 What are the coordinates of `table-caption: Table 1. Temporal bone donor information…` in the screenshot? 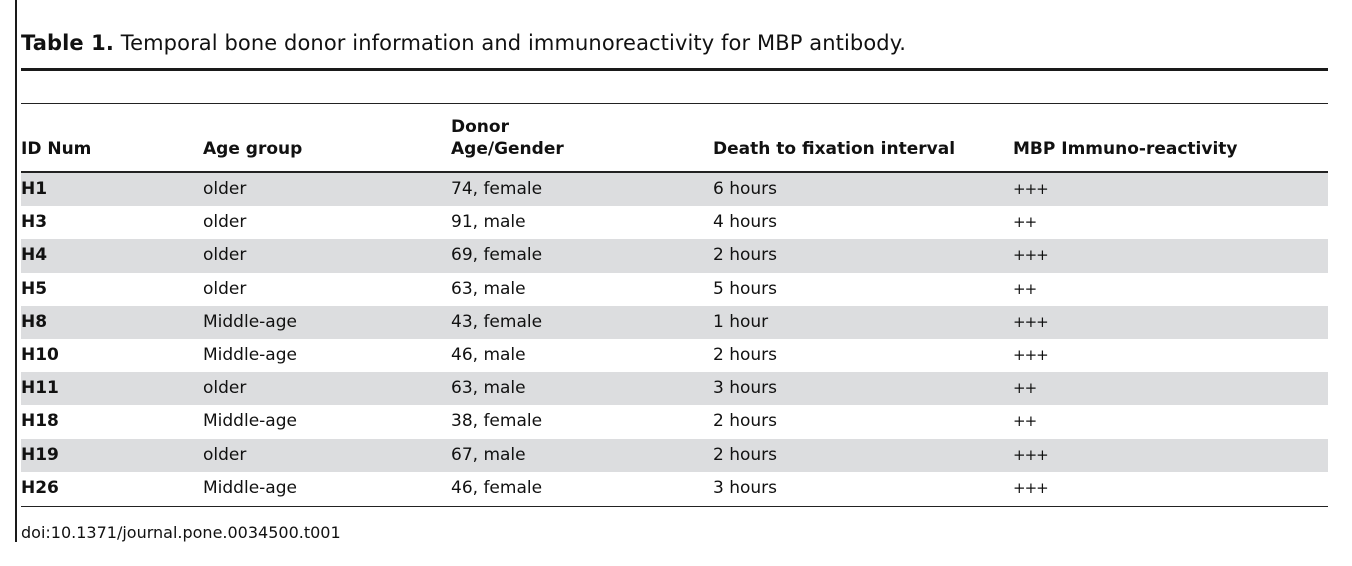 It's located at (463, 43).